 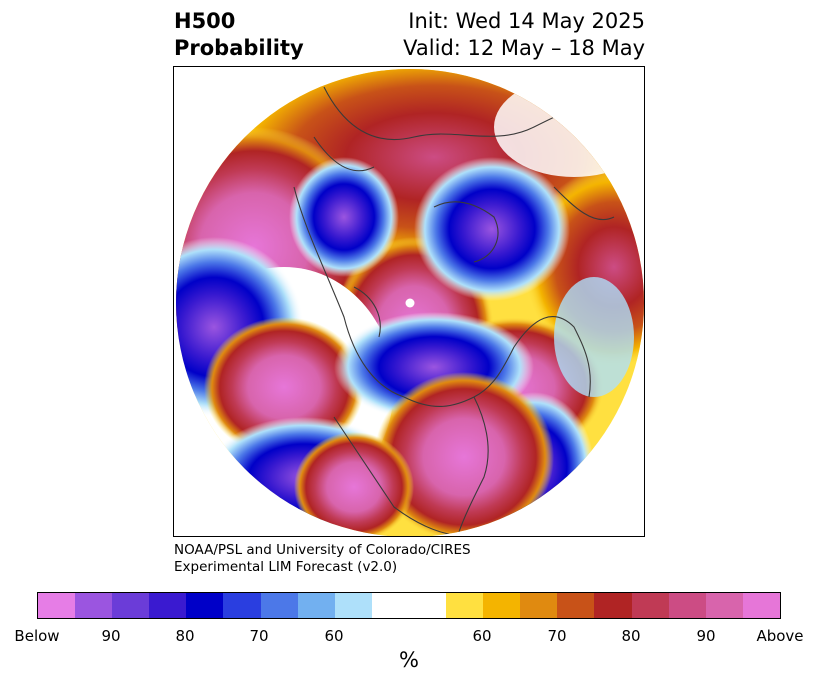 I want to click on colorbar-tick-label: Below, so click(x=37, y=636).